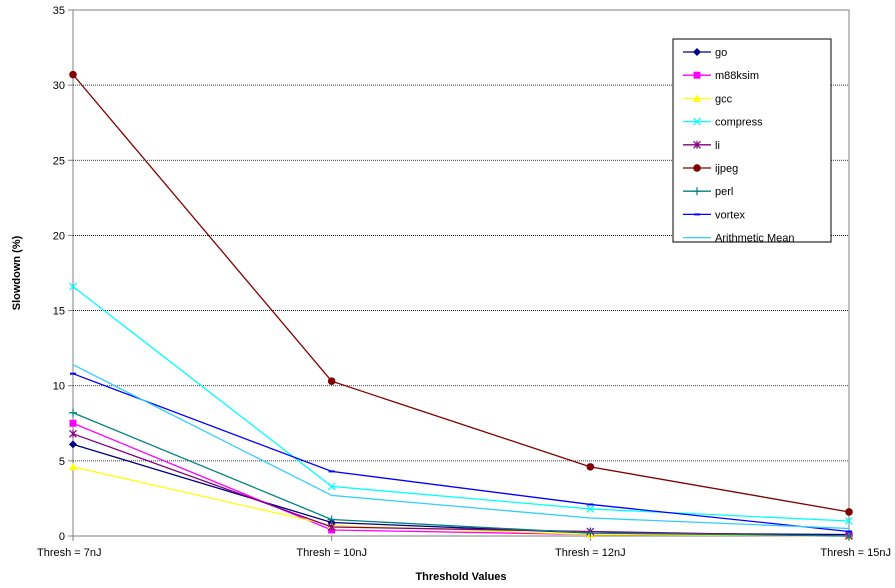  Describe the element at coordinates (331, 553) in the screenshot. I see `x-tick-label: Thresh = 10nJ` at that location.